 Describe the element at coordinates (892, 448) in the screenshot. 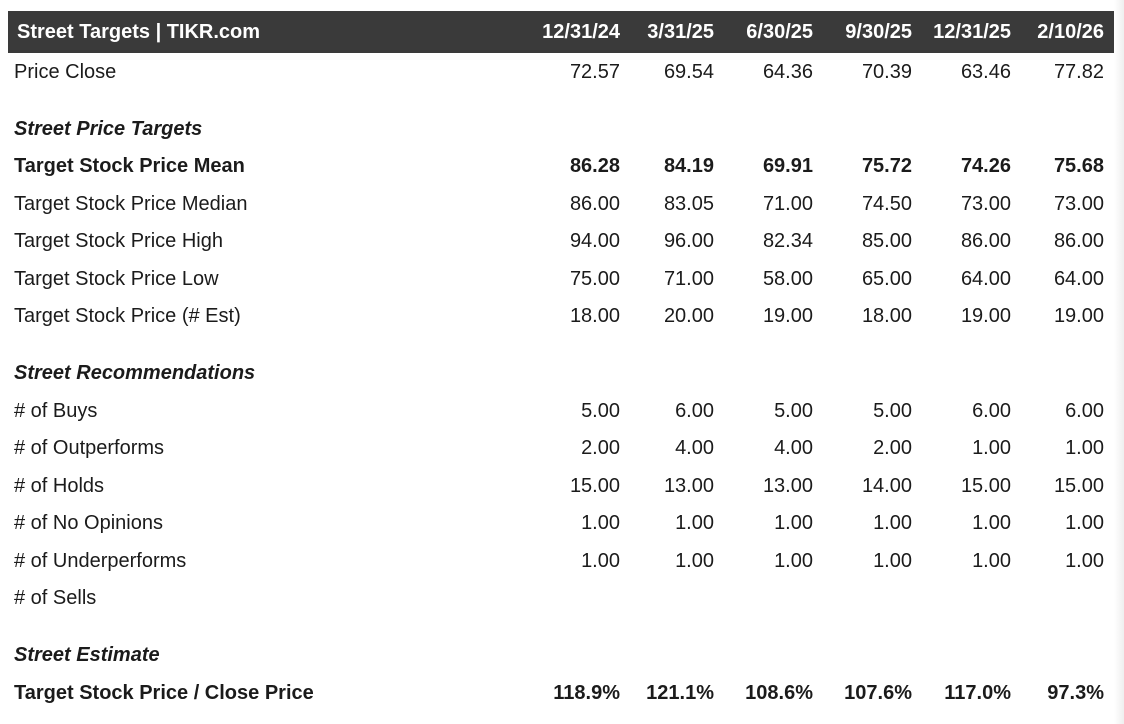

I see `table-cell: 2.00` at that location.